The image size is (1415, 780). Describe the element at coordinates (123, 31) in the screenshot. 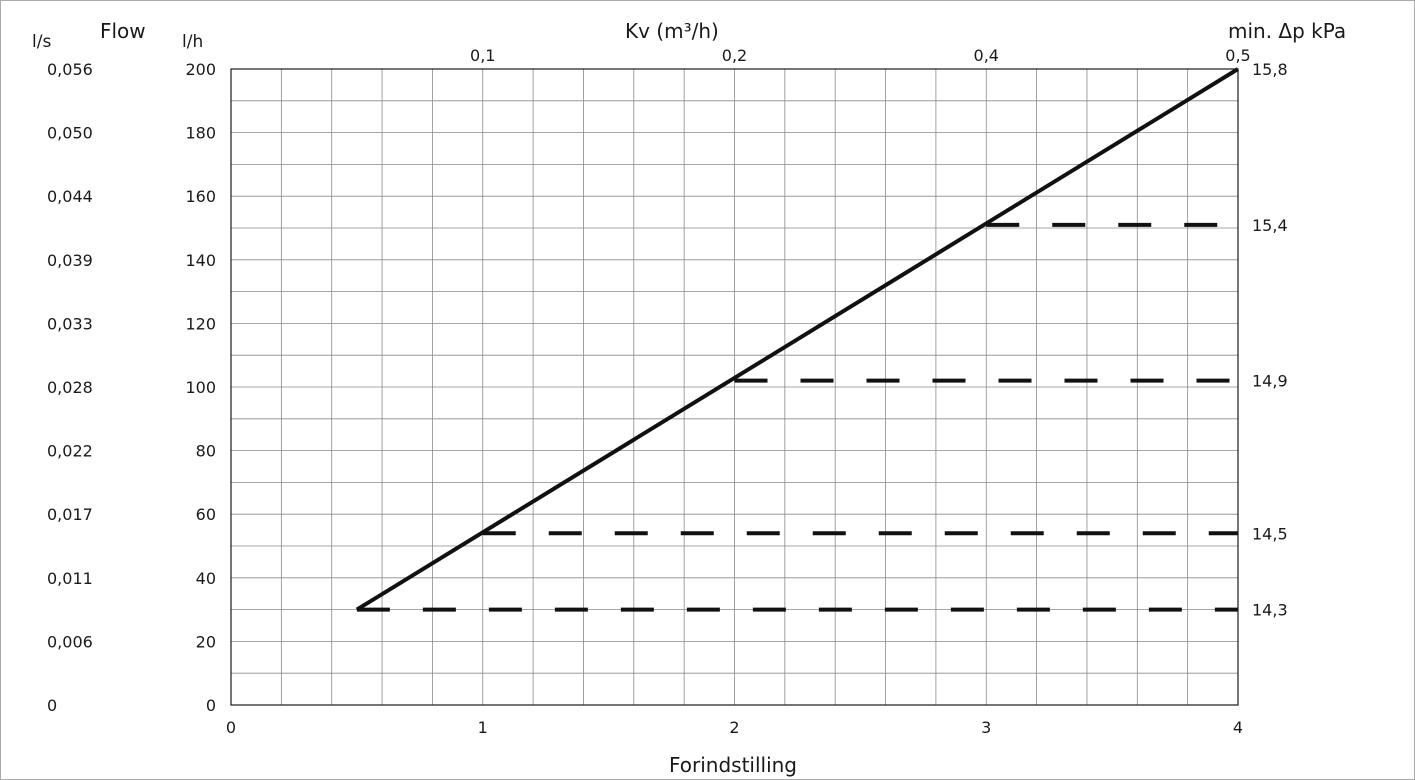

I see `y-axis-title: Flow` at that location.